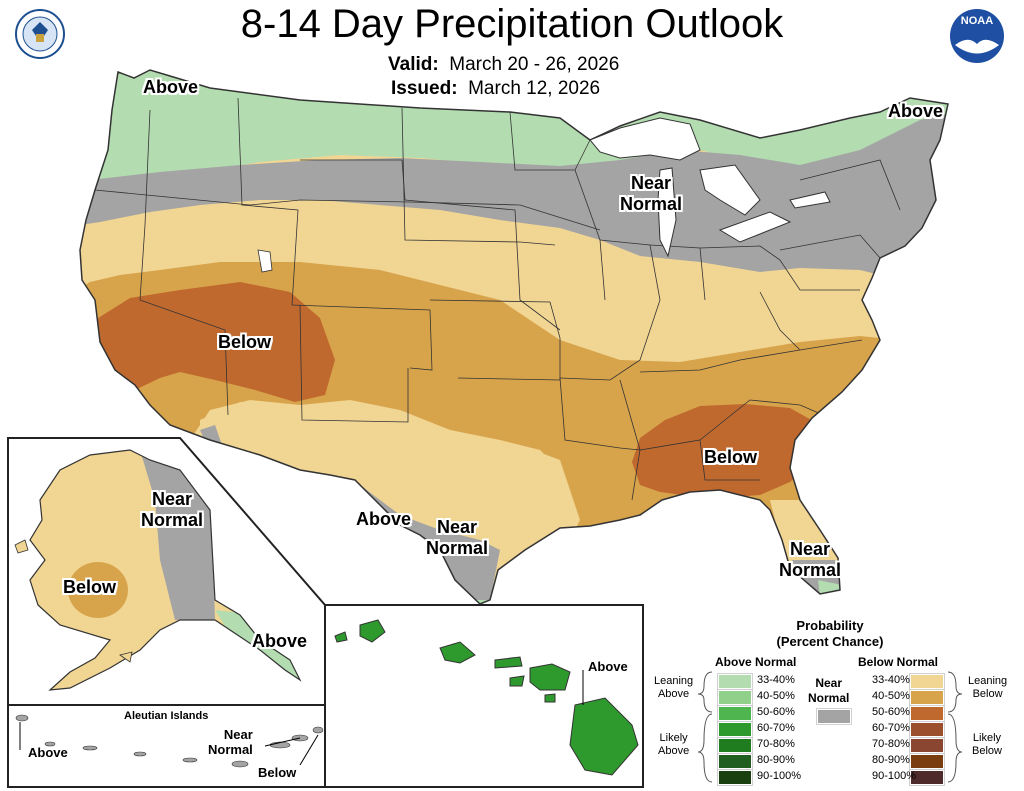 Image resolution: width=1024 pixels, height=791 pixels. I want to click on map-title: 8-14 Day Precipitation Outlook, so click(512, 24).